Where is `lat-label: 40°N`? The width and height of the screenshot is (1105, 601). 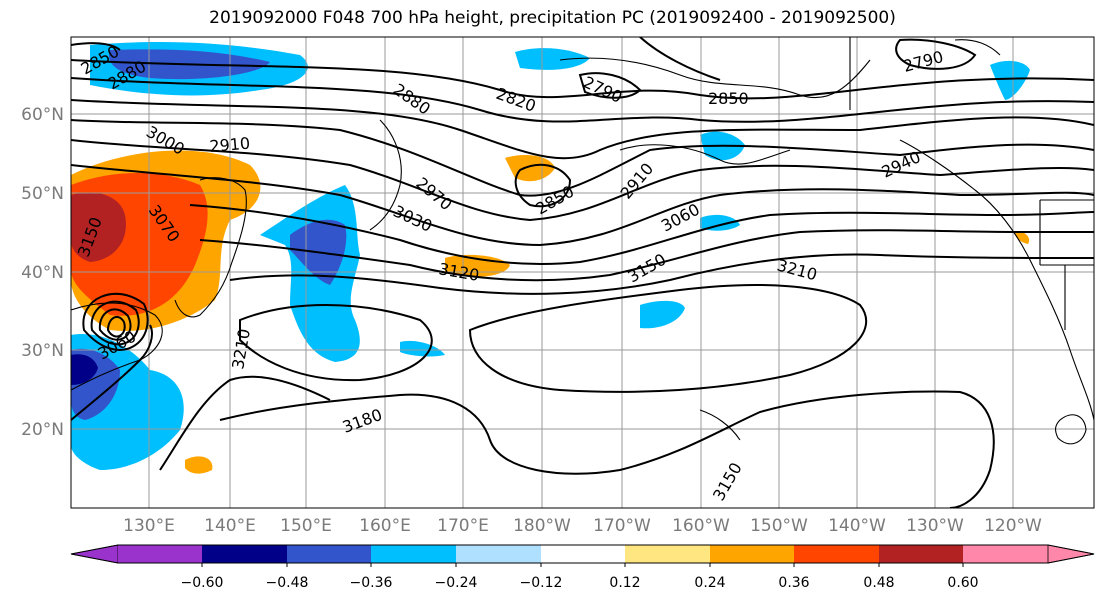 lat-label: 40°N is located at coordinates (42, 273).